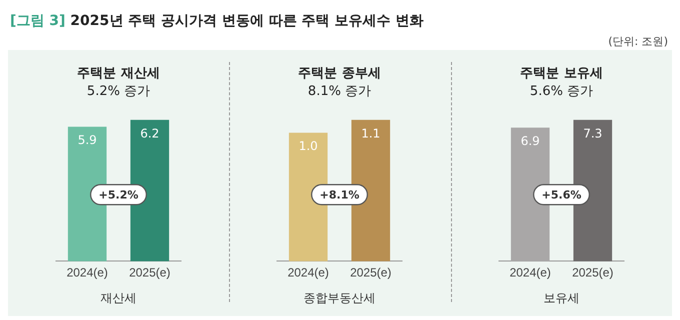 The height and width of the screenshot is (320, 680). Describe the element at coordinates (561, 298) in the screenshot. I see `x-axis-title: 보유세` at that location.